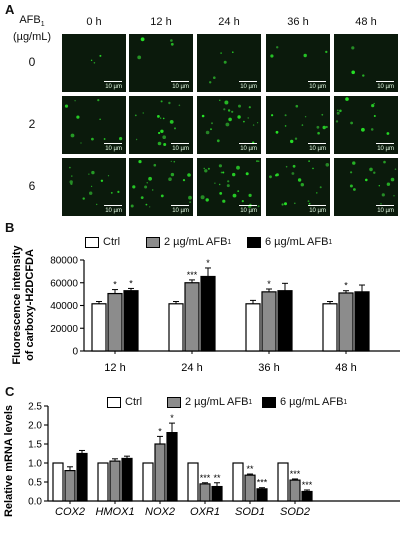  I want to click on panel-a-letter: A, so click(10, 9).